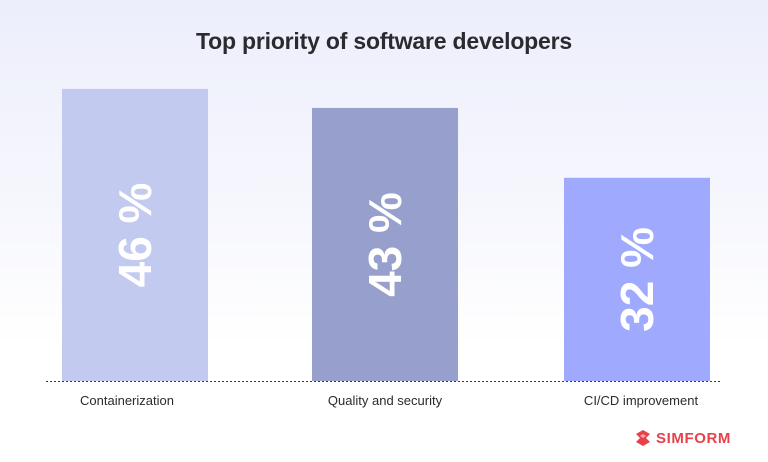  I want to click on brand-logo: SIMFORM, so click(682, 438).